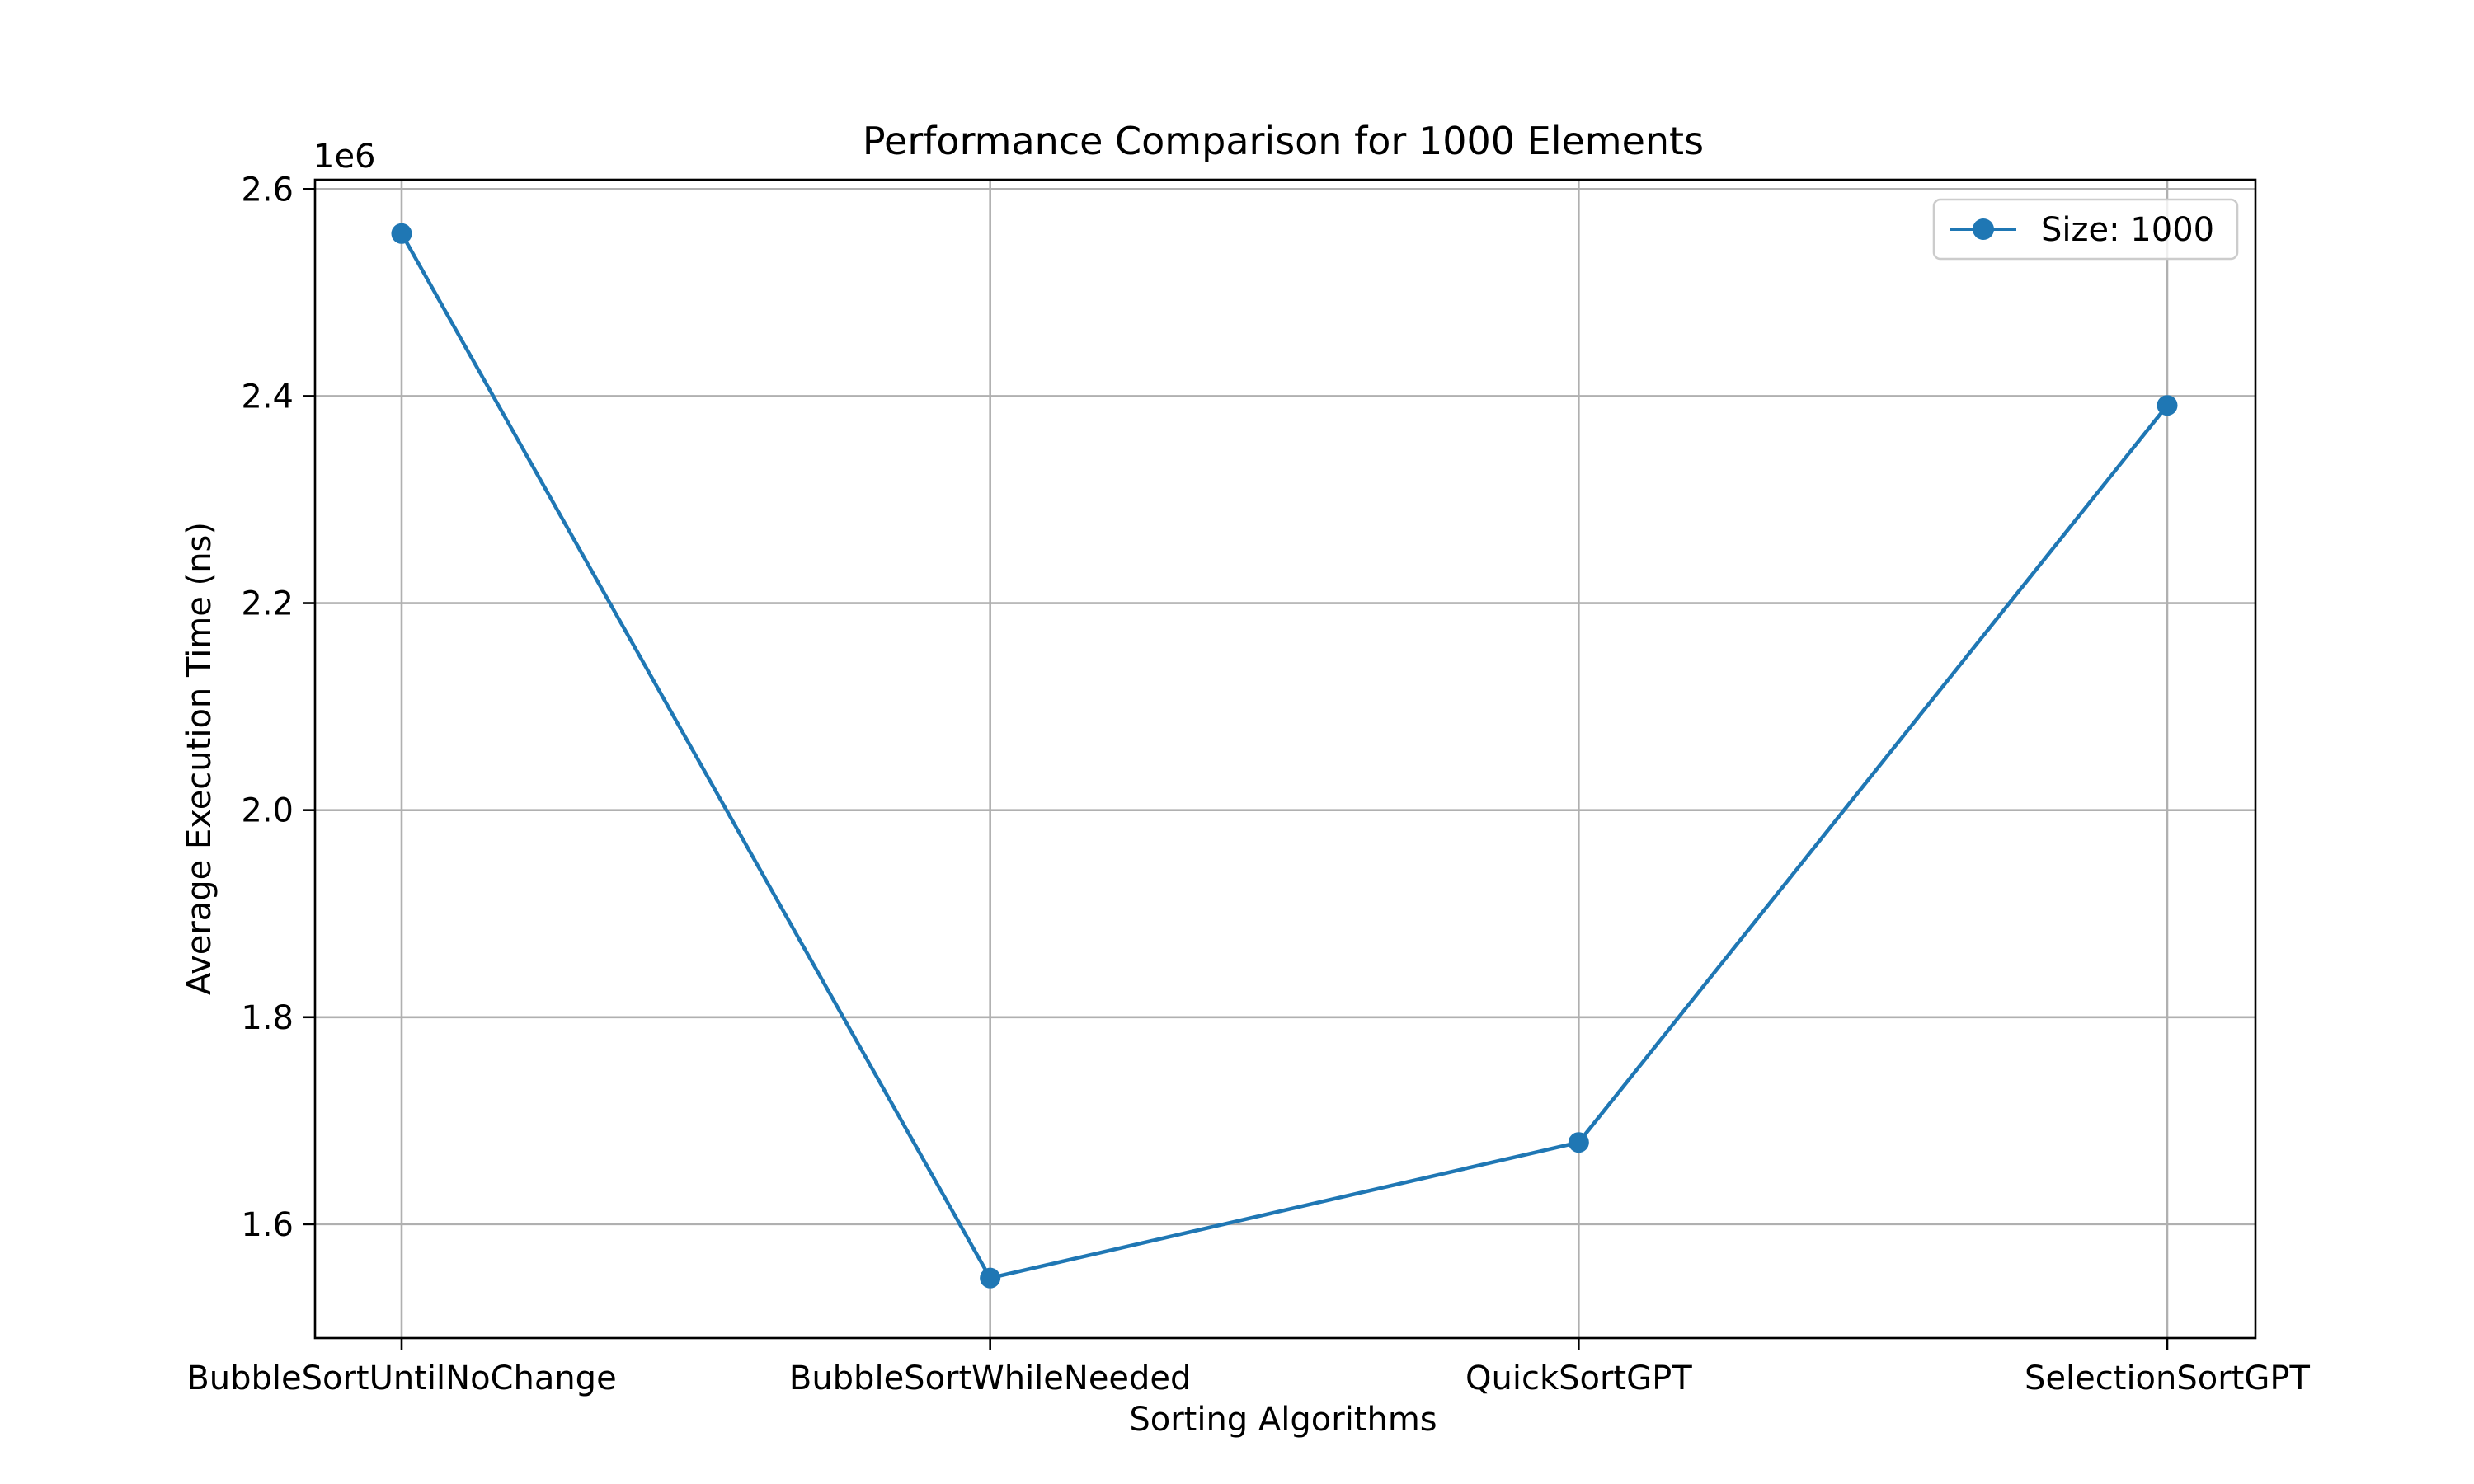 The width and height of the screenshot is (2474, 1484). What do you see at coordinates (1983, 229) in the screenshot?
I see `legend-marker` at bounding box center [1983, 229].